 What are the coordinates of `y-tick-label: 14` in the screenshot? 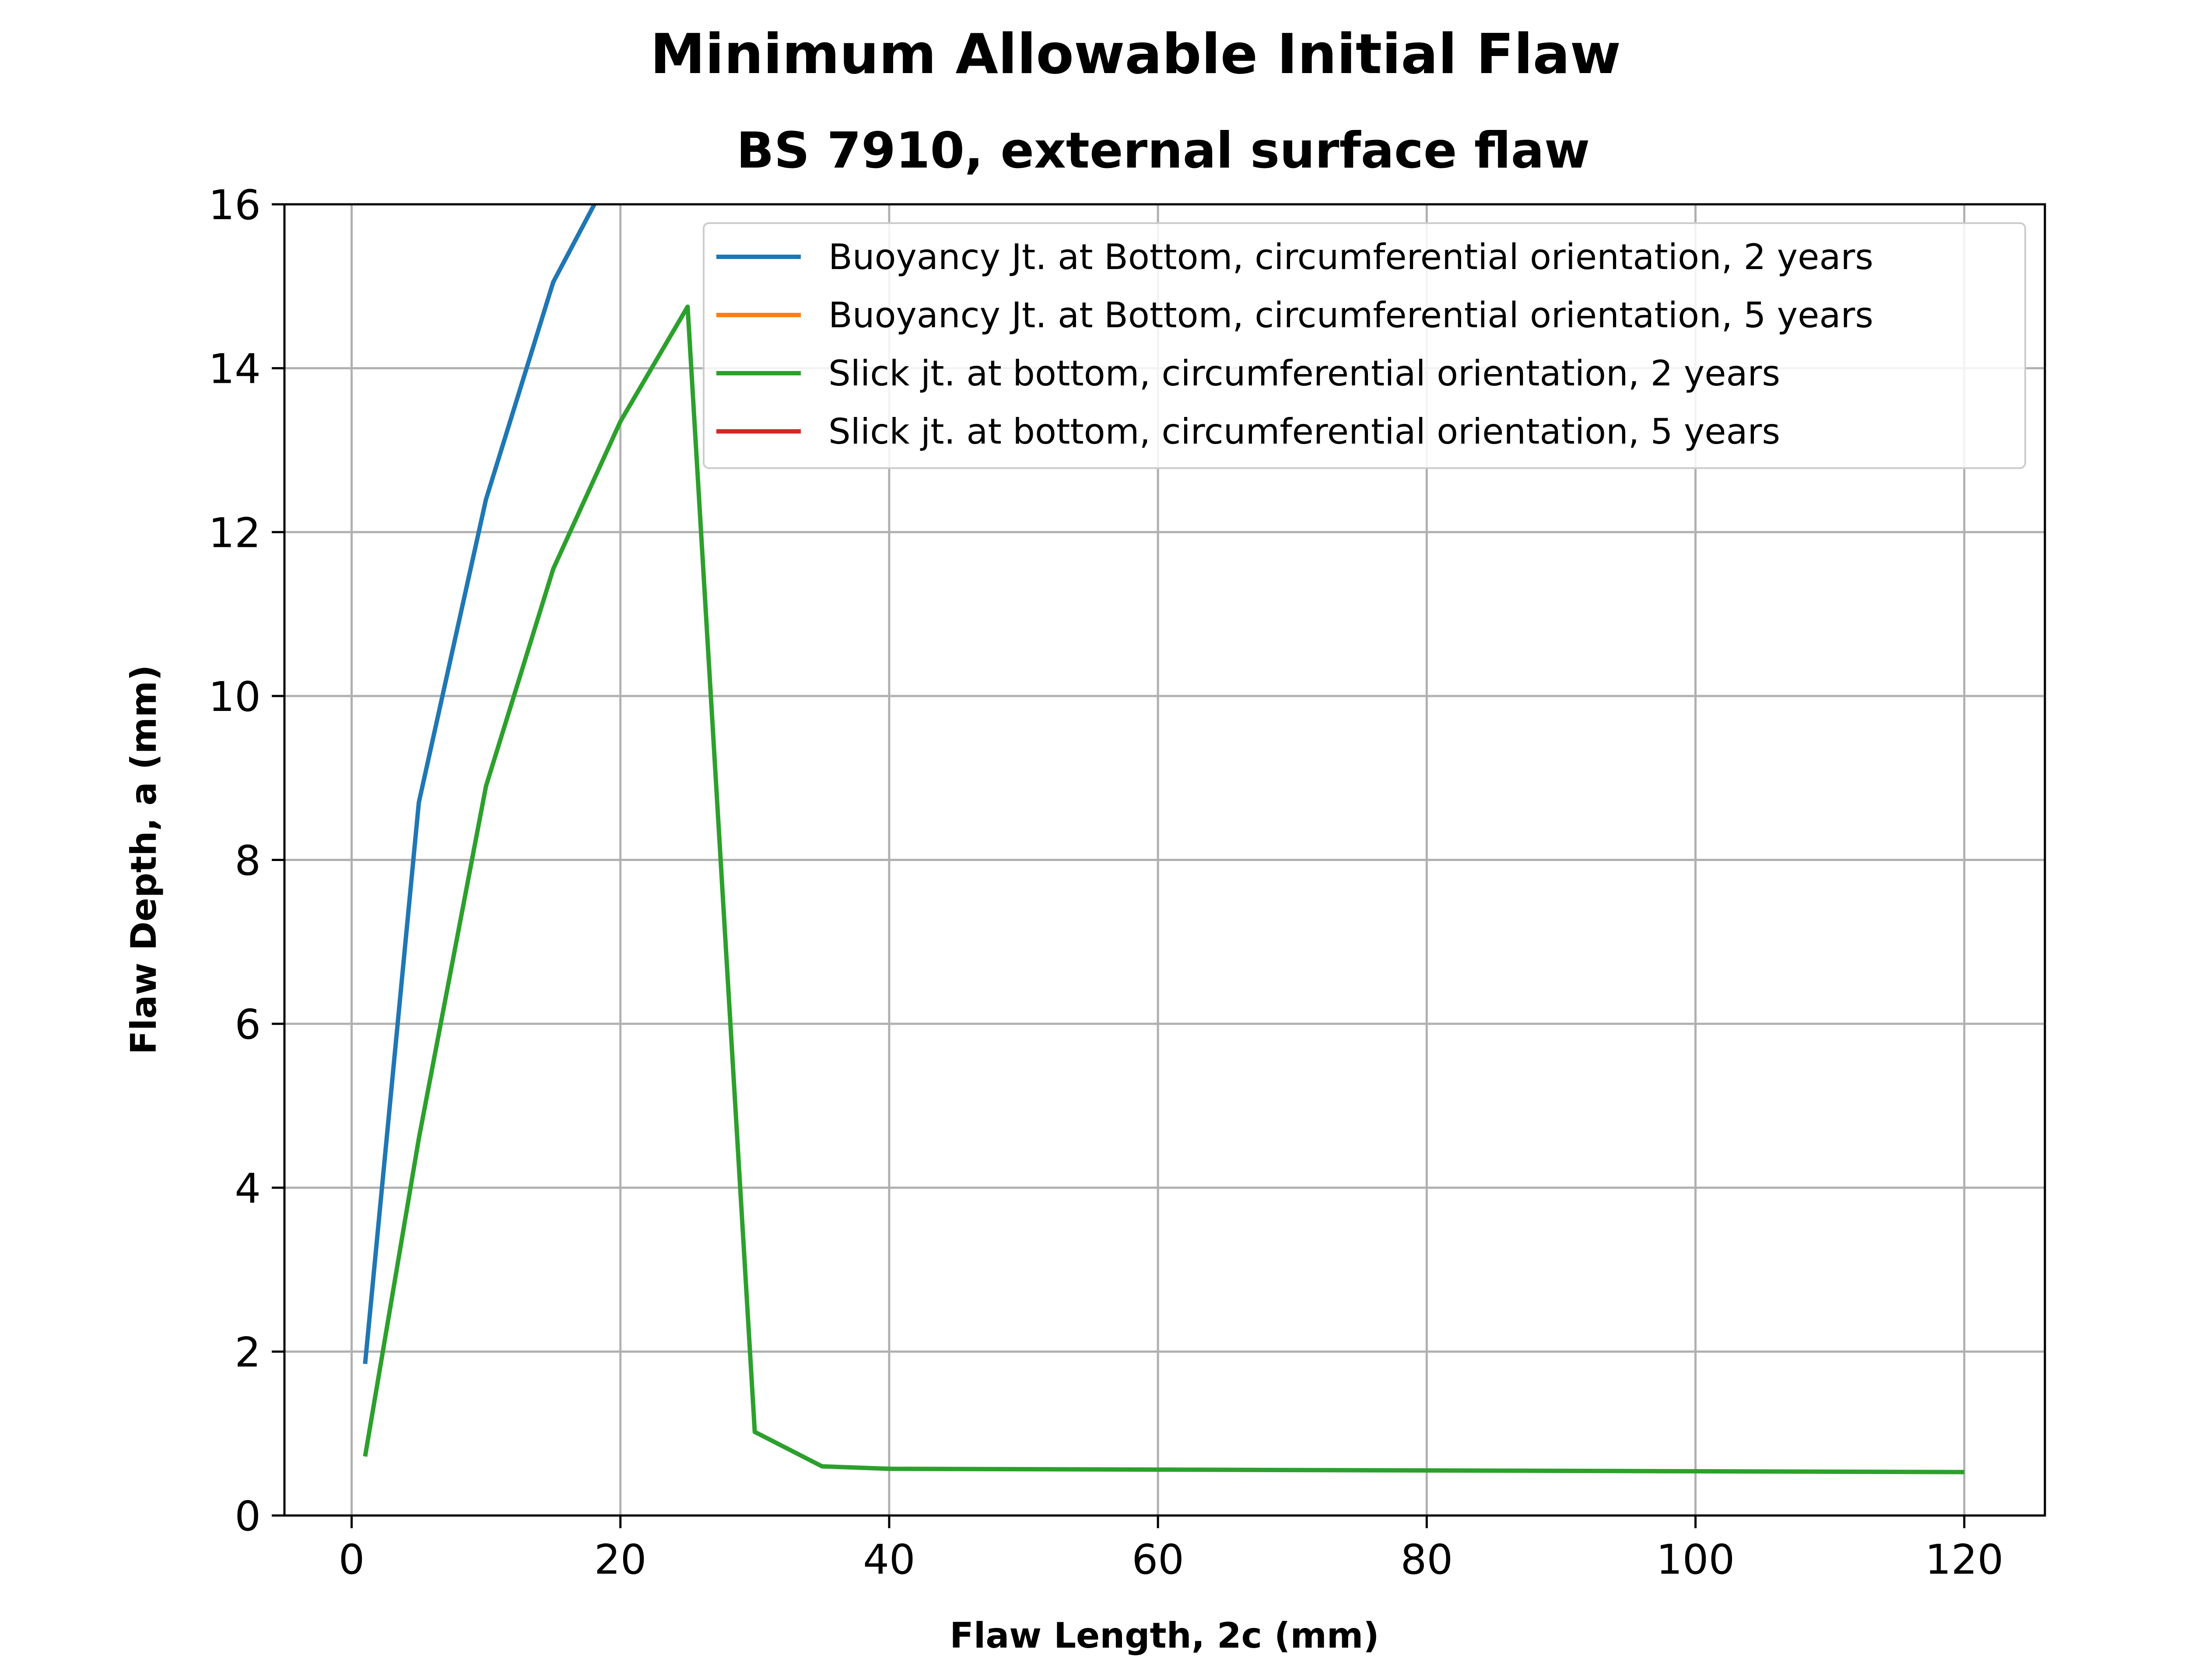 It's located at (234, 369).